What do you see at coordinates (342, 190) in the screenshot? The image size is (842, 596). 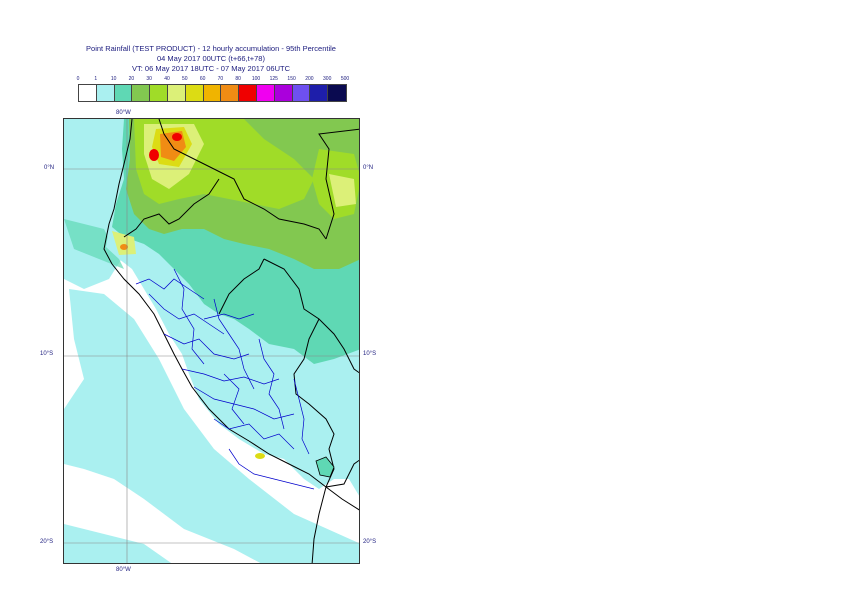 I see `land-paleyellow-east` at bounding box center [342, 190].